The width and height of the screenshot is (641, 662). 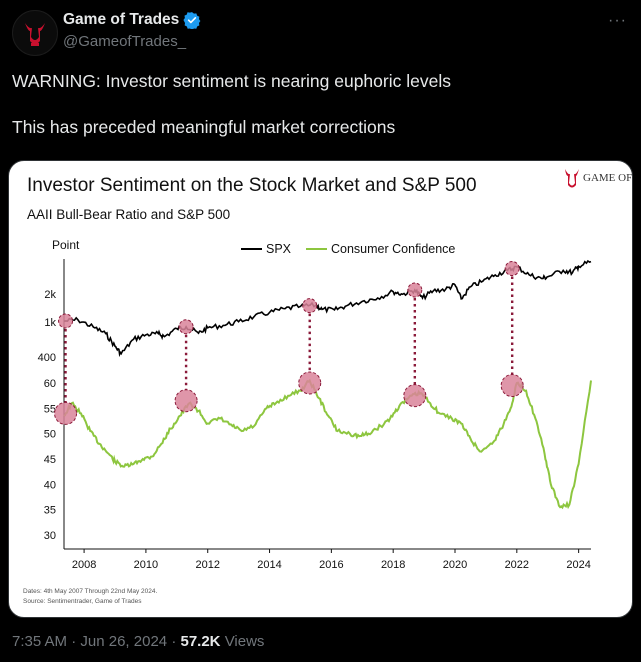 I want to click on x-tick-label: 2022, so click(x=517, y=565).